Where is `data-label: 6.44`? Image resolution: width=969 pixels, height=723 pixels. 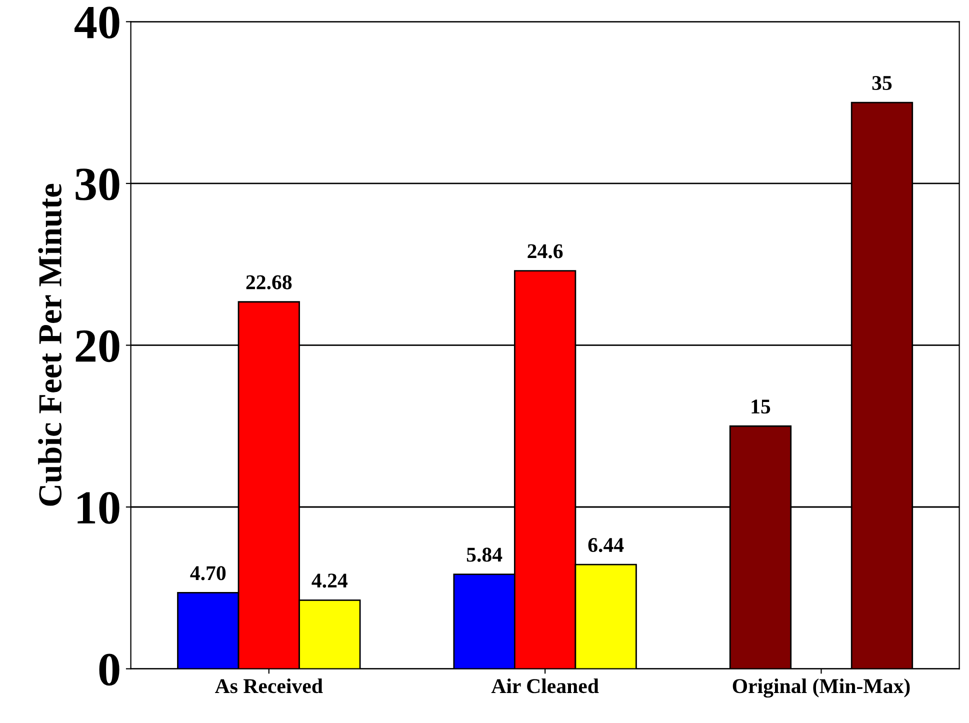
data-label: 6.44 is located at coordinates (606, 545).